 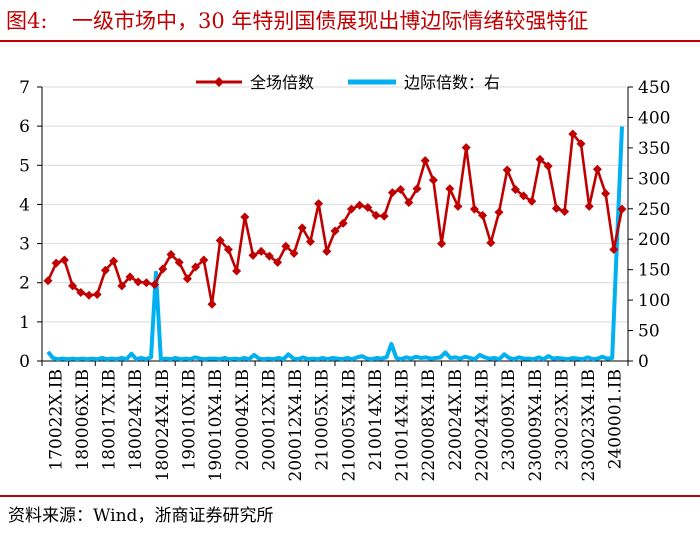 I want to click on y-right-tick-label: 300, so click(x=654, y=179).